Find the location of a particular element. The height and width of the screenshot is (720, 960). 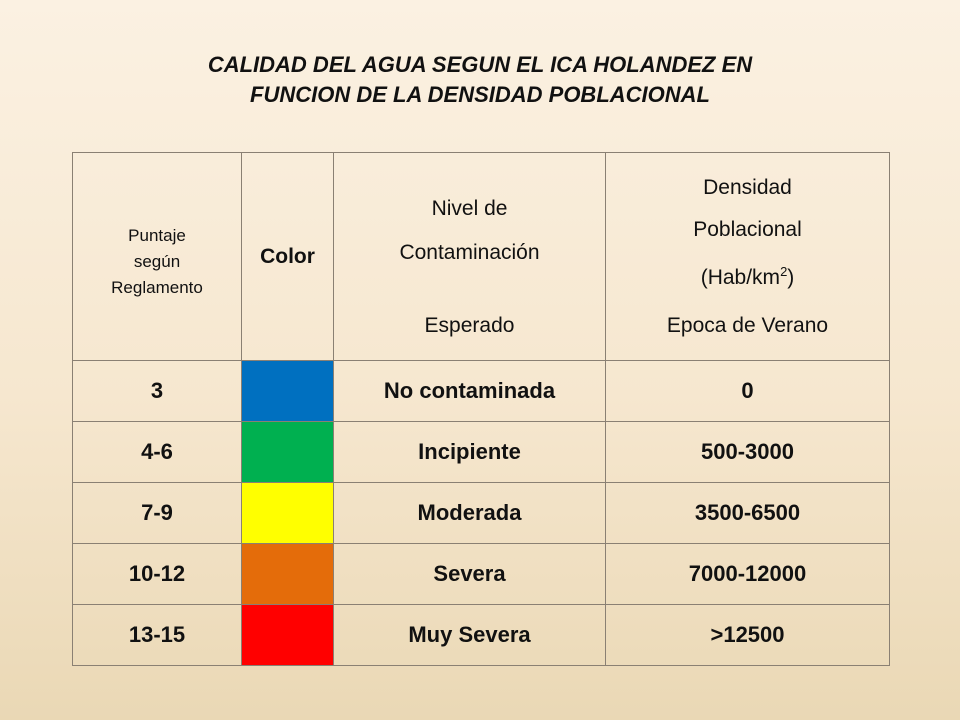

header-density-unit-exponent: 2 is located at coordinates (784, 271).